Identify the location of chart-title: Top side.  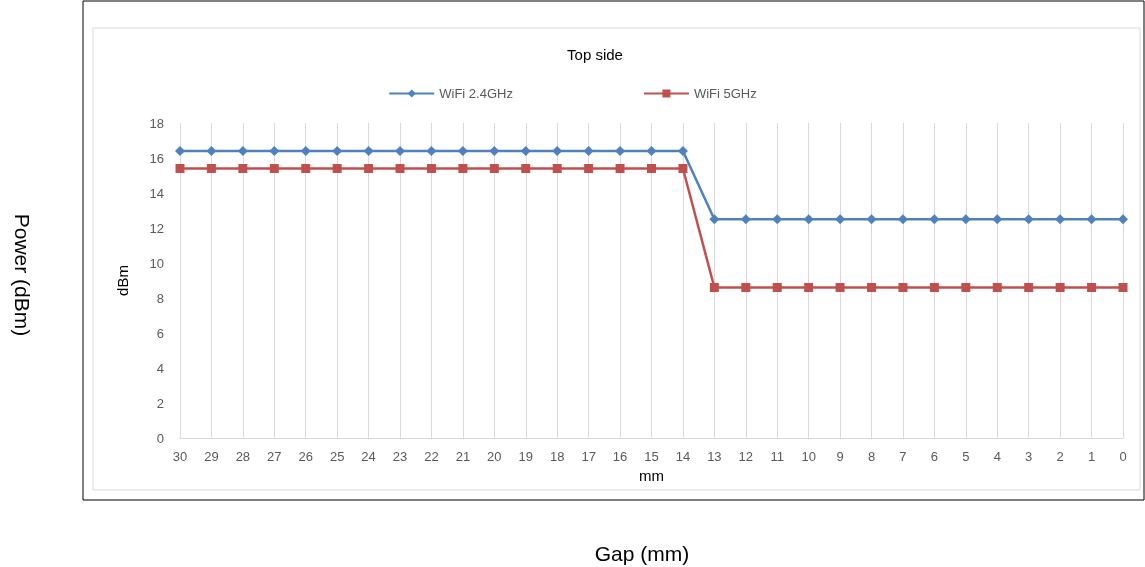
(595, 54).